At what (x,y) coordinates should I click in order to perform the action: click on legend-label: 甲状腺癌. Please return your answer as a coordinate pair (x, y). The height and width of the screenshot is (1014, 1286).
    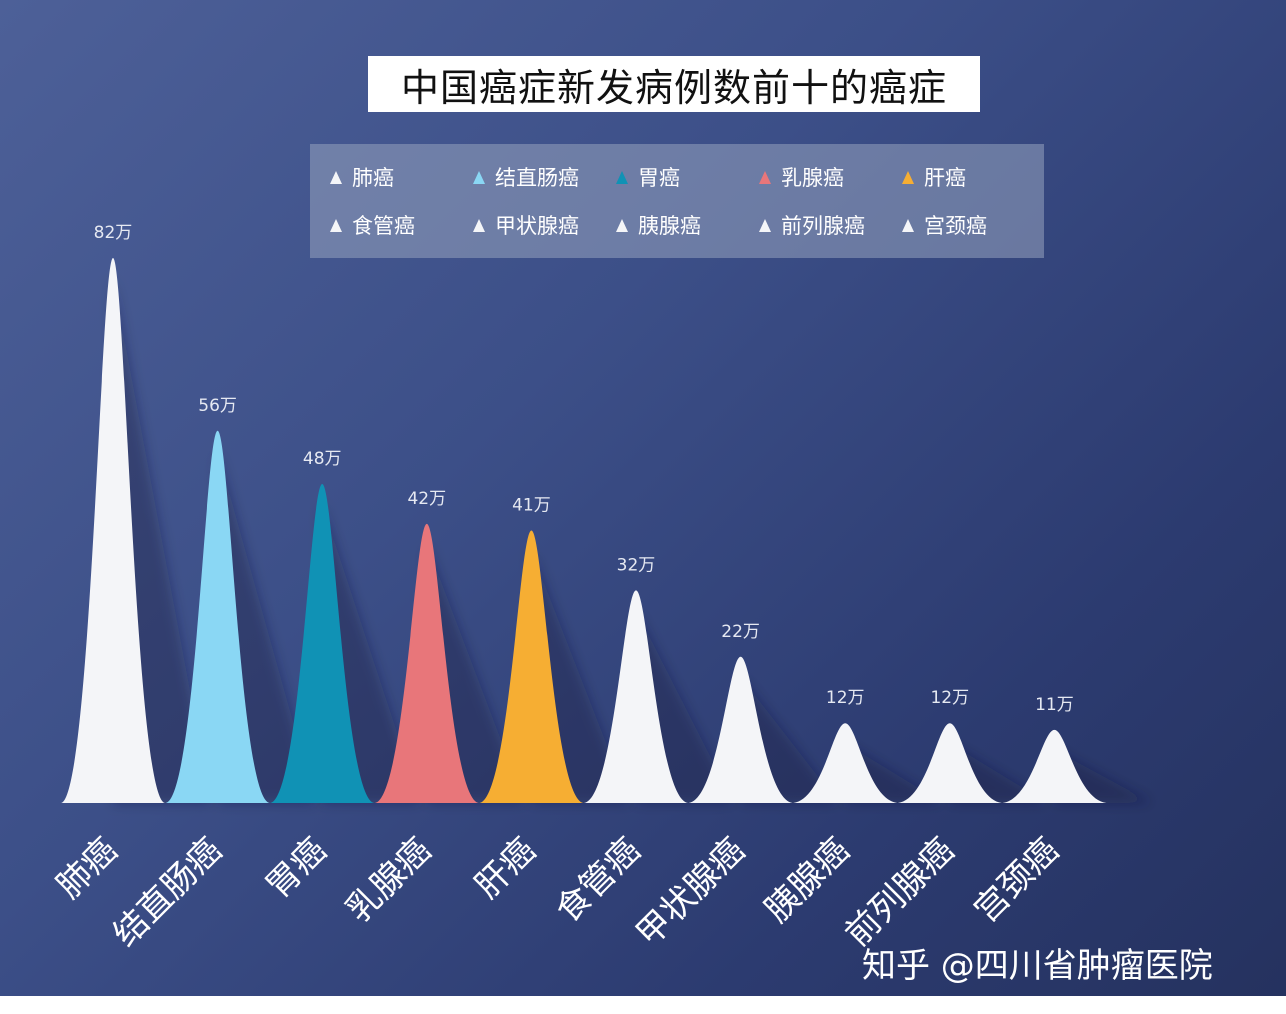
    Looking at the image, I should click on (537, 226).